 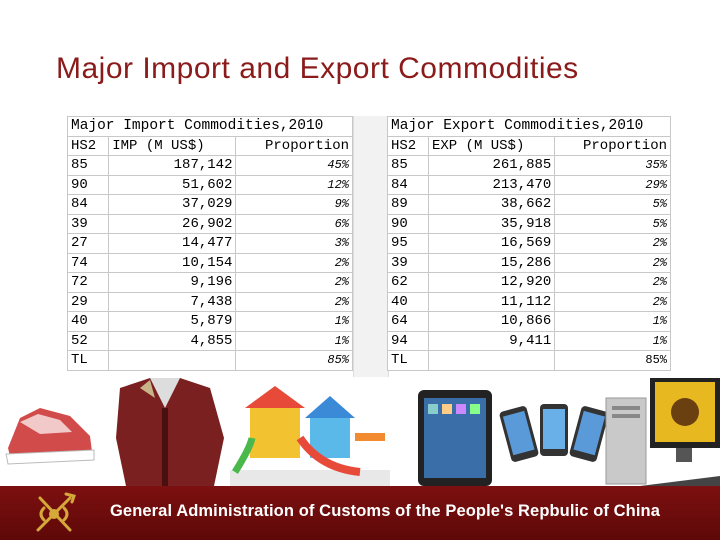 What do you see at coordinates (172, 360) in the screenshot?
I see `import-total-cell` at bounding box center [172, 360].